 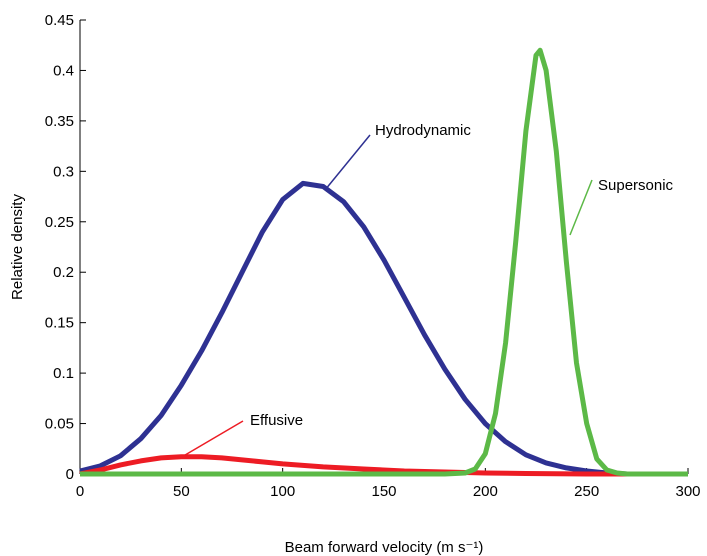 What do you see at coordinates (59, 222) in the screenshot?
I see `y-tick-label: 0.25` at bounding box center [59, 222].